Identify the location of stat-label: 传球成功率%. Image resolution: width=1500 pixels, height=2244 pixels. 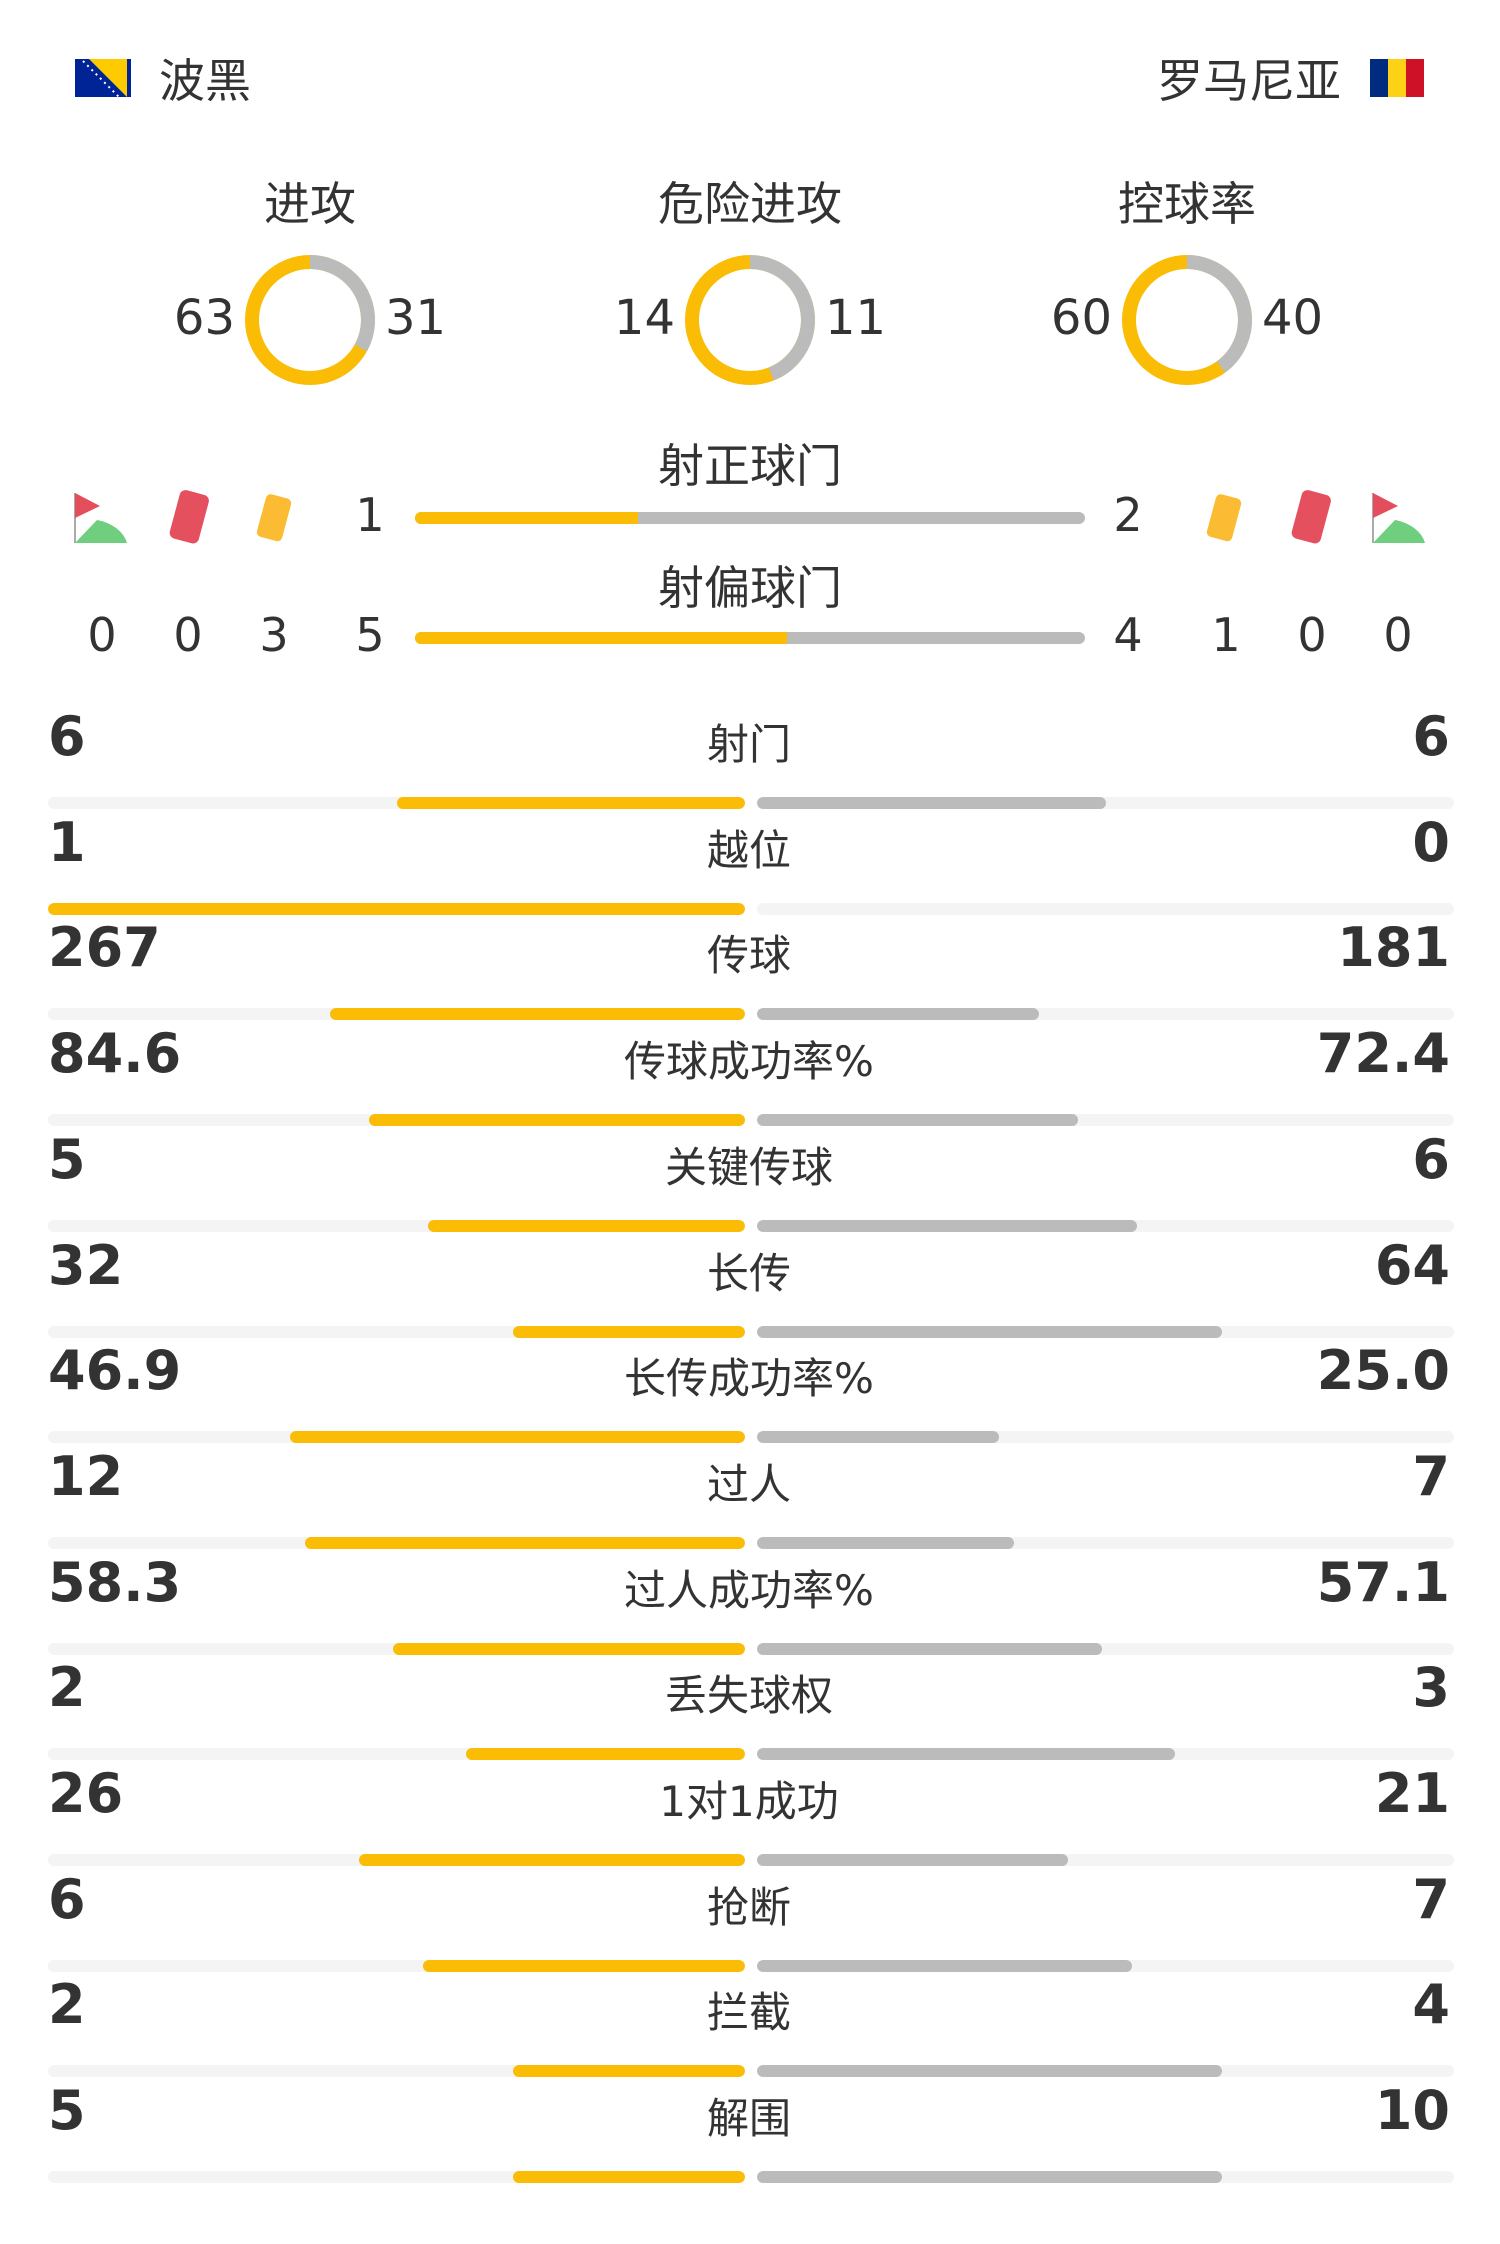
(749, 1062).